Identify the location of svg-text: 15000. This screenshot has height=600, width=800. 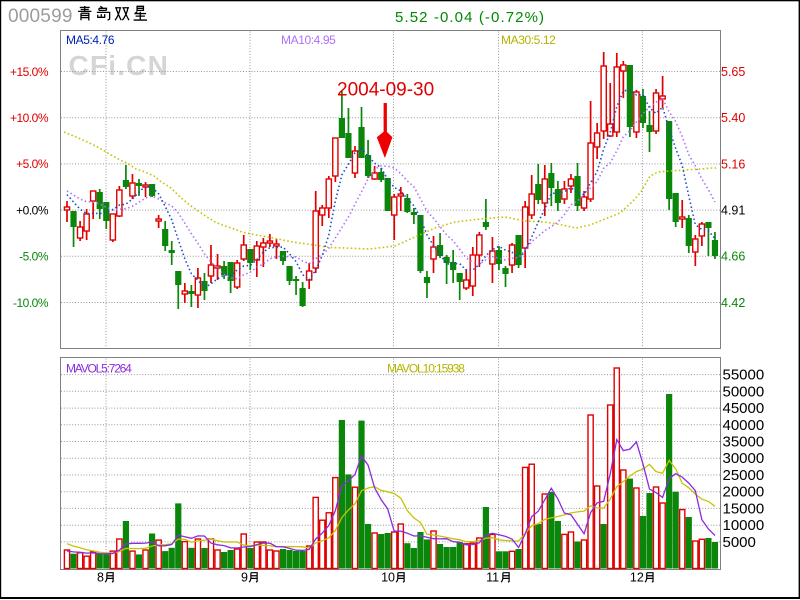
(744, 508).